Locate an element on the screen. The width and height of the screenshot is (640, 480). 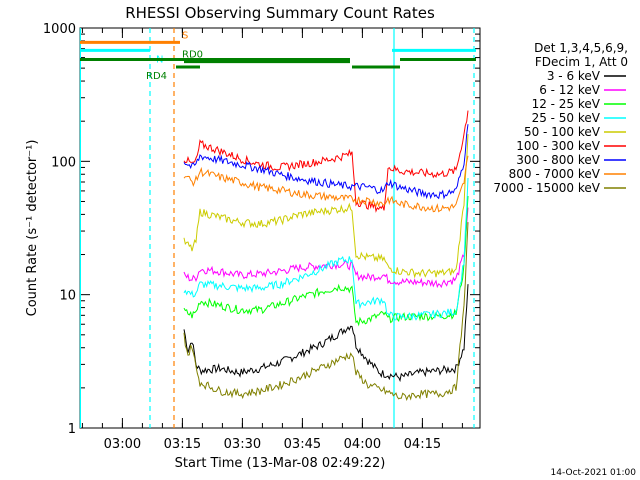
y-tick-label: 100 is located at coordinates (63, 162).